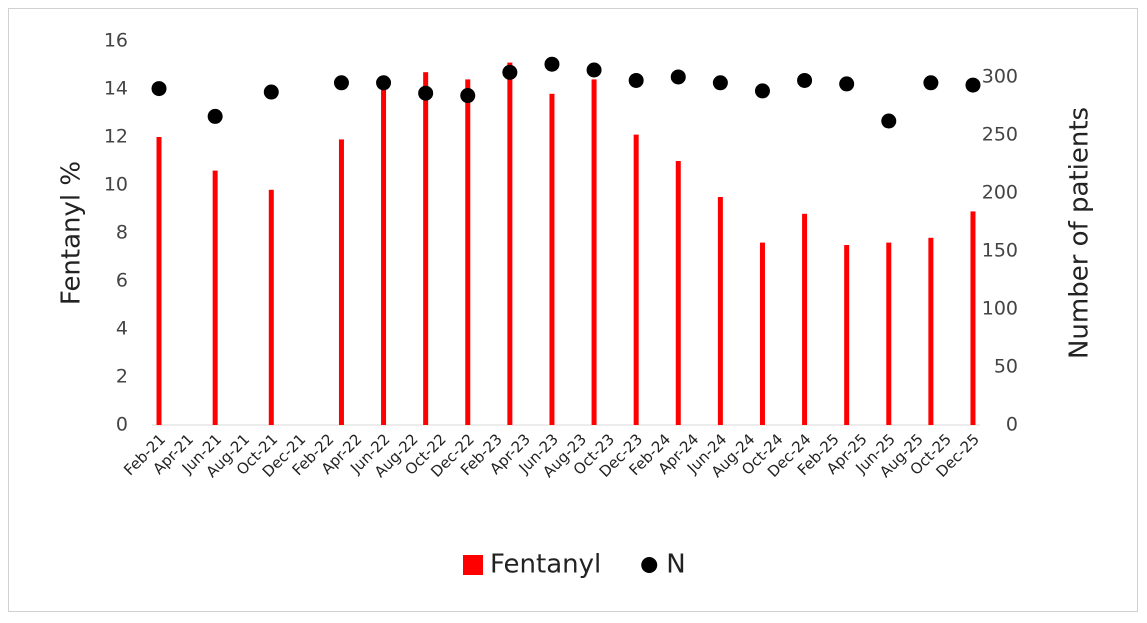  I want to click on y-tick-label: 6, so click(122, 281).